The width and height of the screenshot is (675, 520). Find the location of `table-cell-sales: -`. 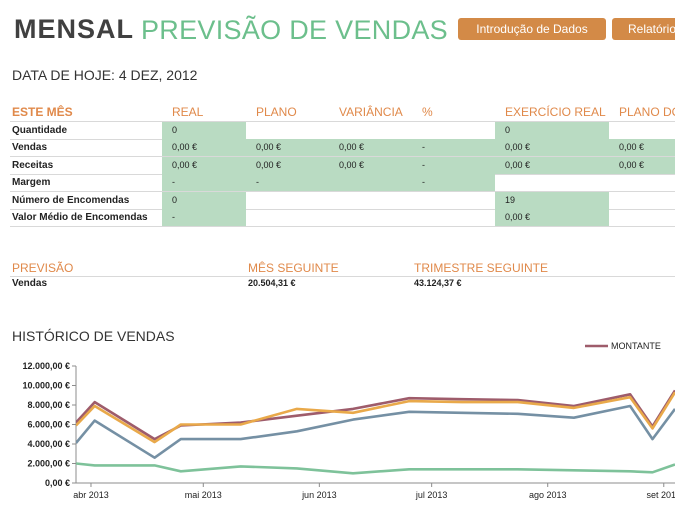

table-cell-sales: - is located at coordinates (453, 148).